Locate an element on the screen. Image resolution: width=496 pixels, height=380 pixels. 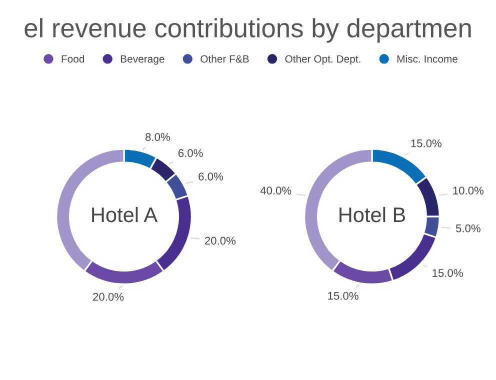
data-label: 40.0% is located at coordinates (276, 190).